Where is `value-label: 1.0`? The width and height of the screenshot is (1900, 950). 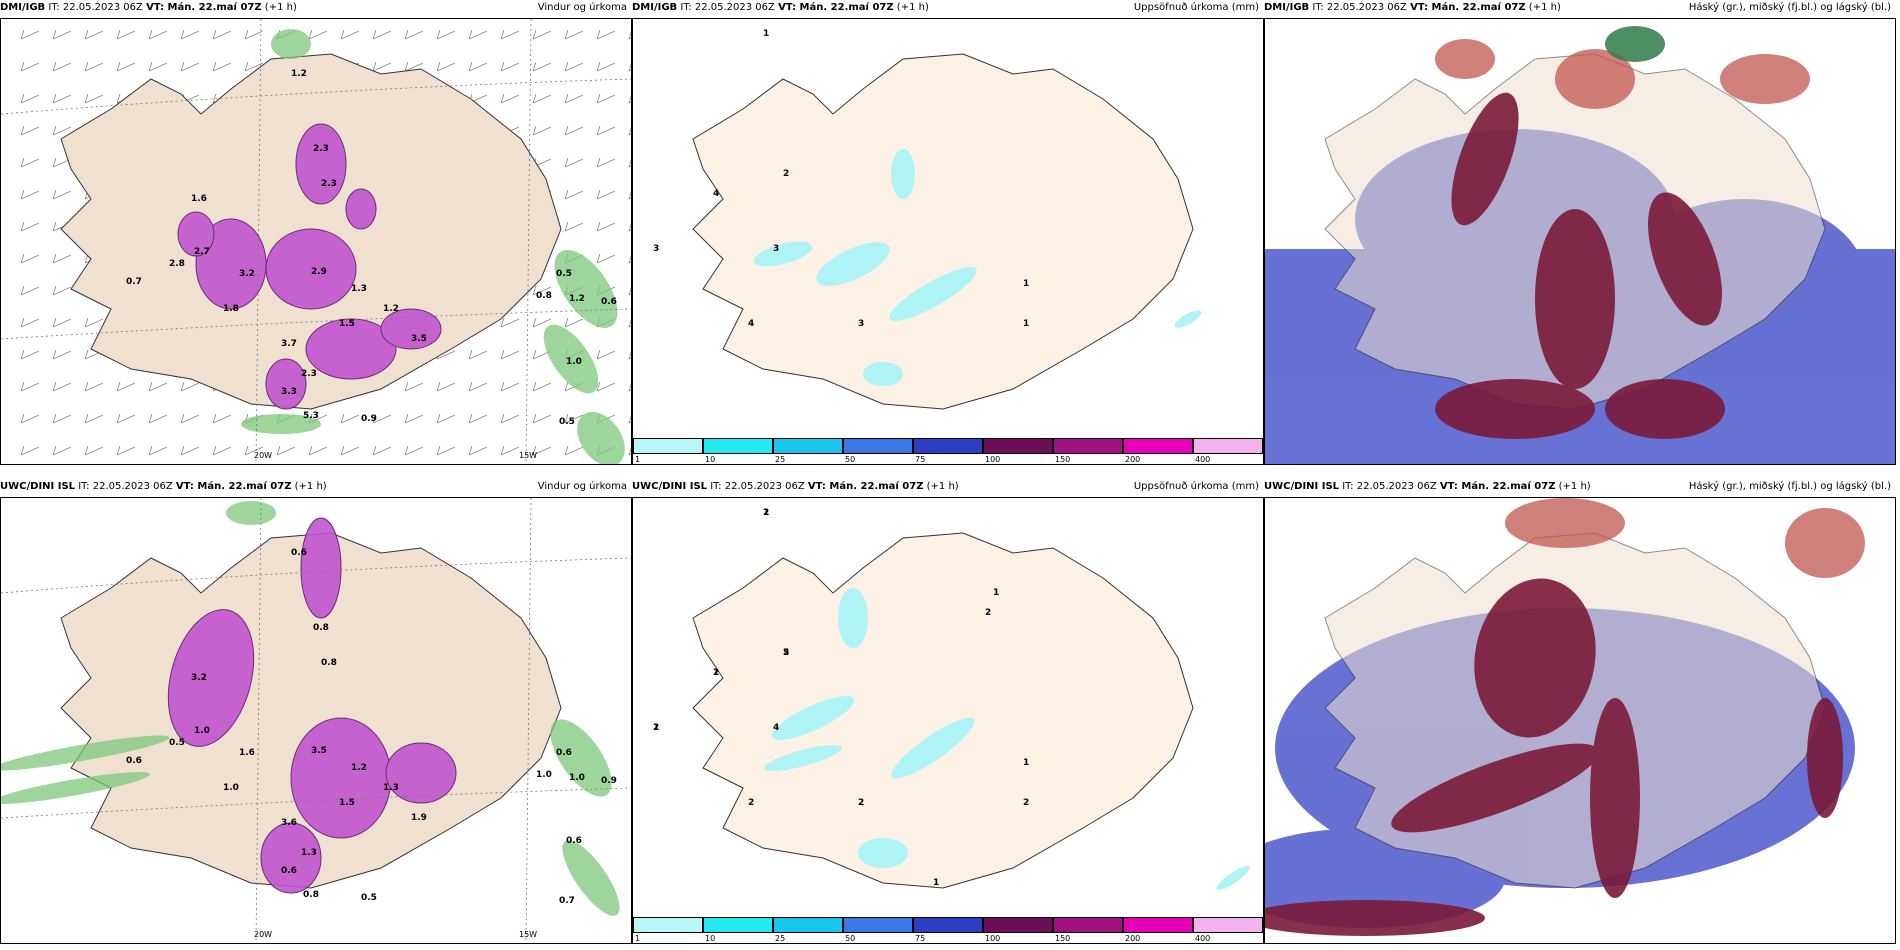 value-label: 1.0 is located at coordinates (574, 362).